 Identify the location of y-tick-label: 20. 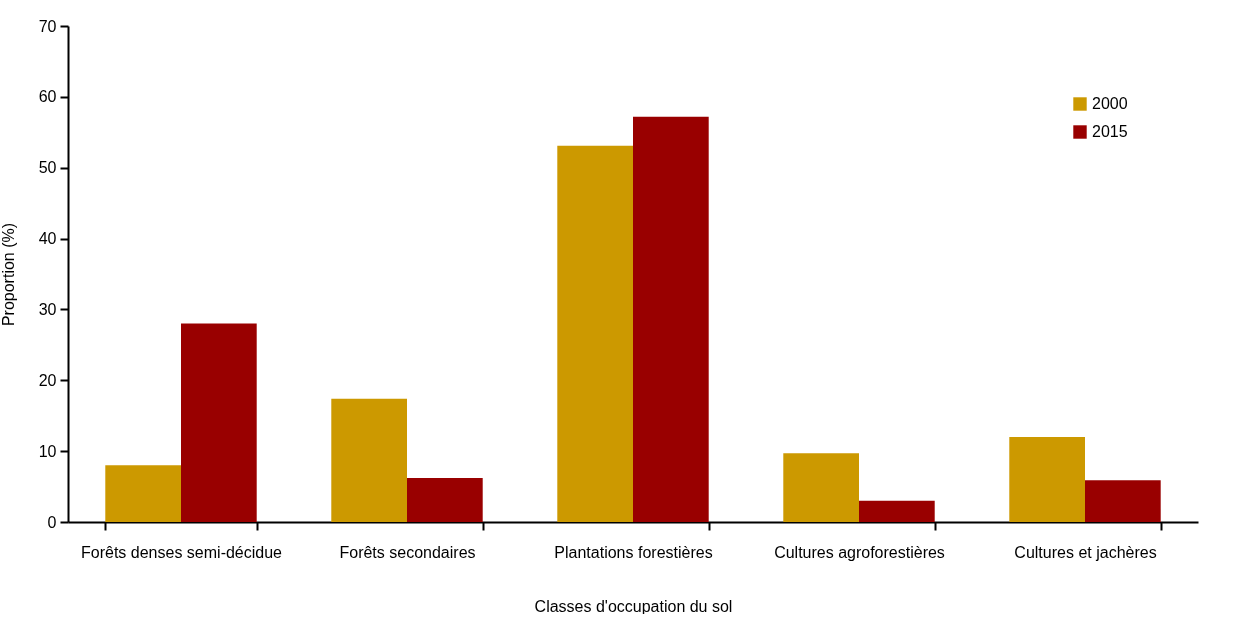
(47, 380).